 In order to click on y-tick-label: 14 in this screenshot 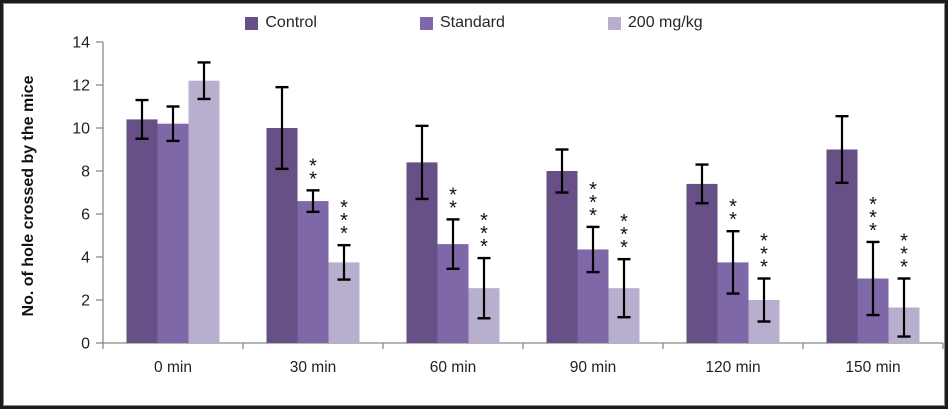, I will do `click(81, 43)`.